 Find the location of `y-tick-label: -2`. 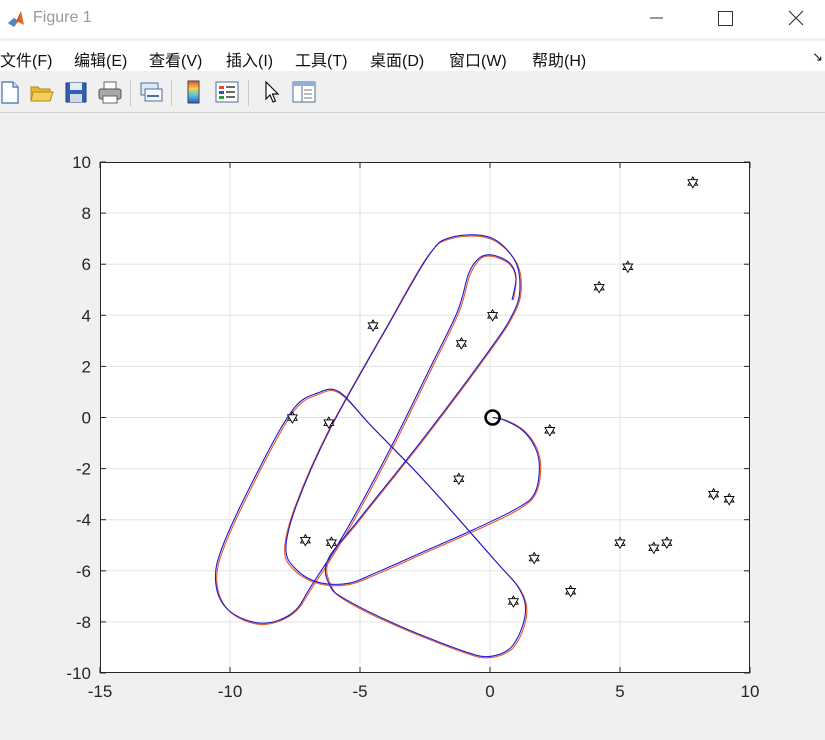

y-tick-label: -2 is located at coordinates (83, 469).